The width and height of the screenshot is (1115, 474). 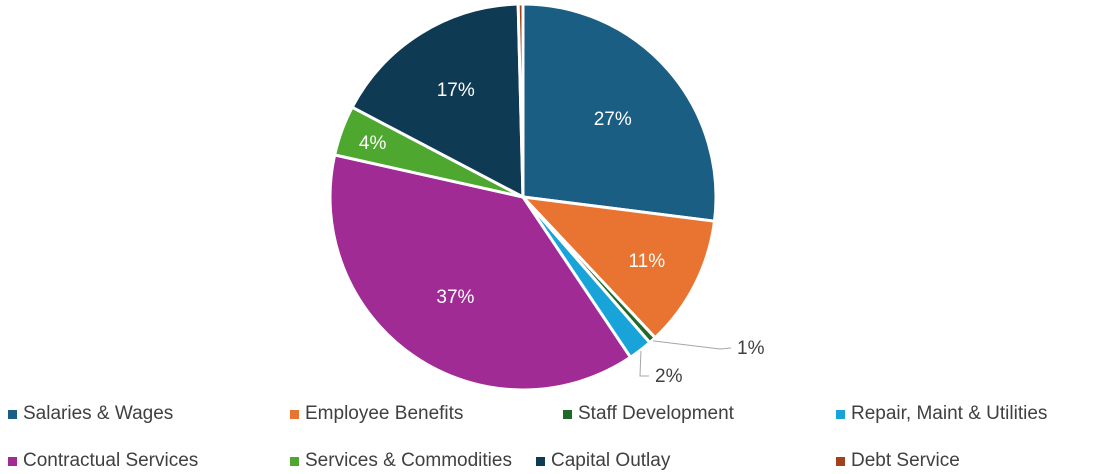 What do you see at coordinates (456, 90) in the screenshot?
I see `data-label: 17%` at bounding box center [456, 90].